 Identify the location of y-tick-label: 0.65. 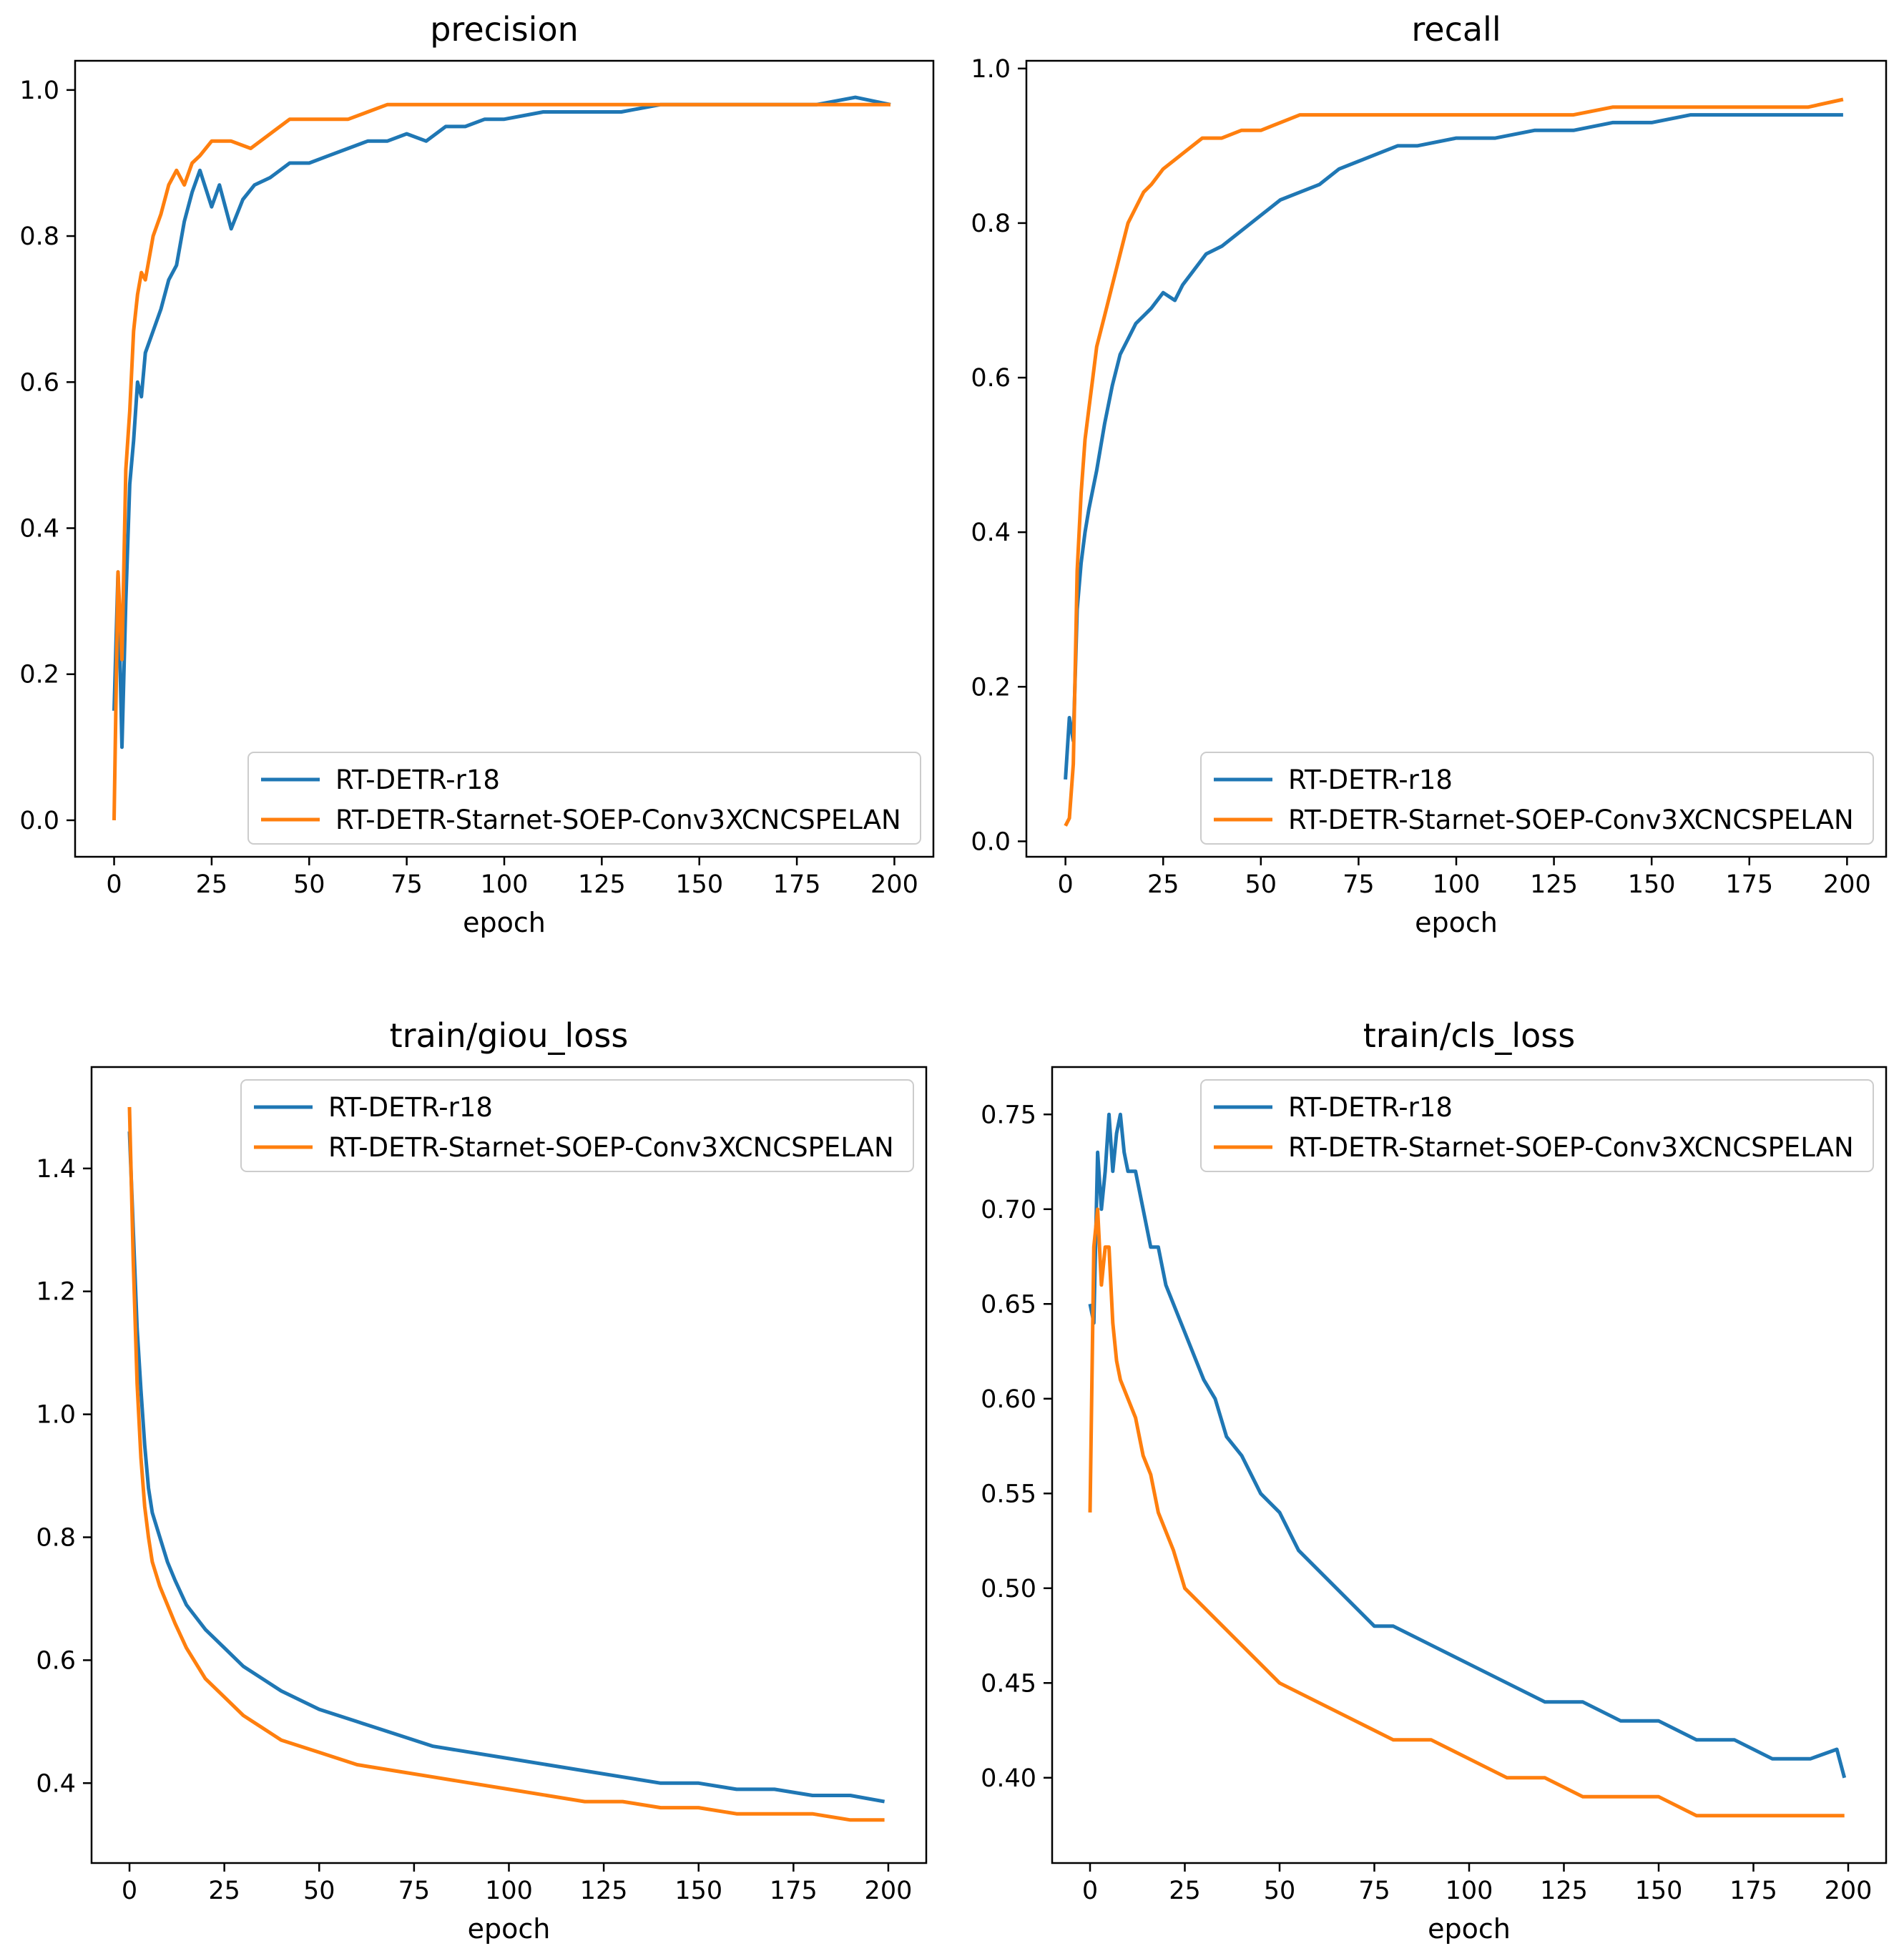
(1008, 1304).